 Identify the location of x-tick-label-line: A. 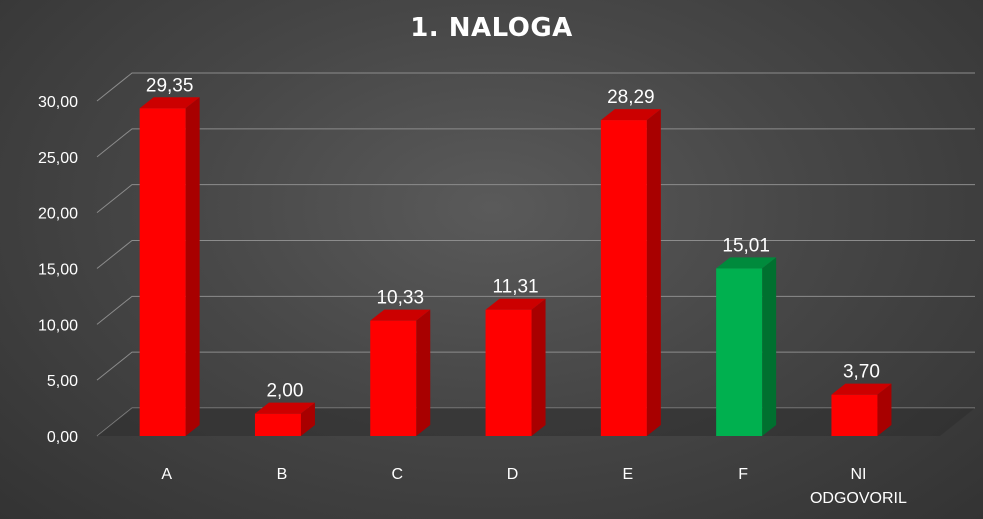
(166, 474).